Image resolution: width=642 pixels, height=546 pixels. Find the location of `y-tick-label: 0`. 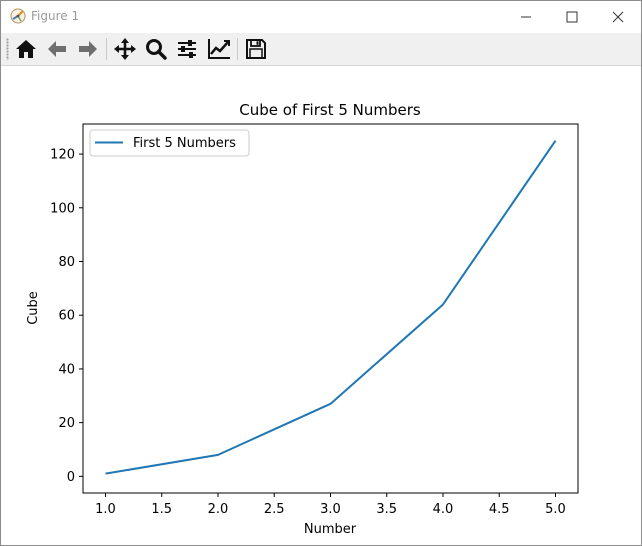

y-tick-label: 0 is located at coordinates (71, 477).